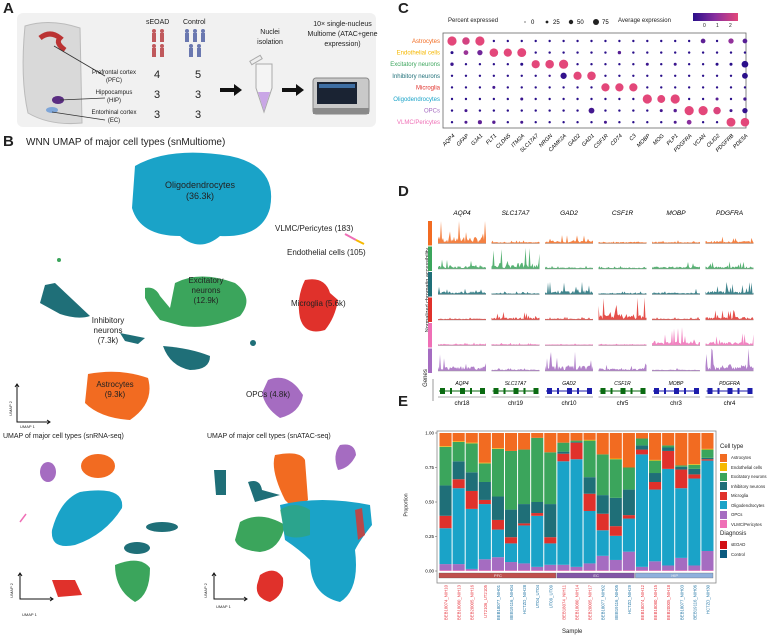 This screenshot has width=768, height=639. Describe the element at coordinates (27, 426) in the screenshot. I see `umap-x-label: UMAP 1` at that location.